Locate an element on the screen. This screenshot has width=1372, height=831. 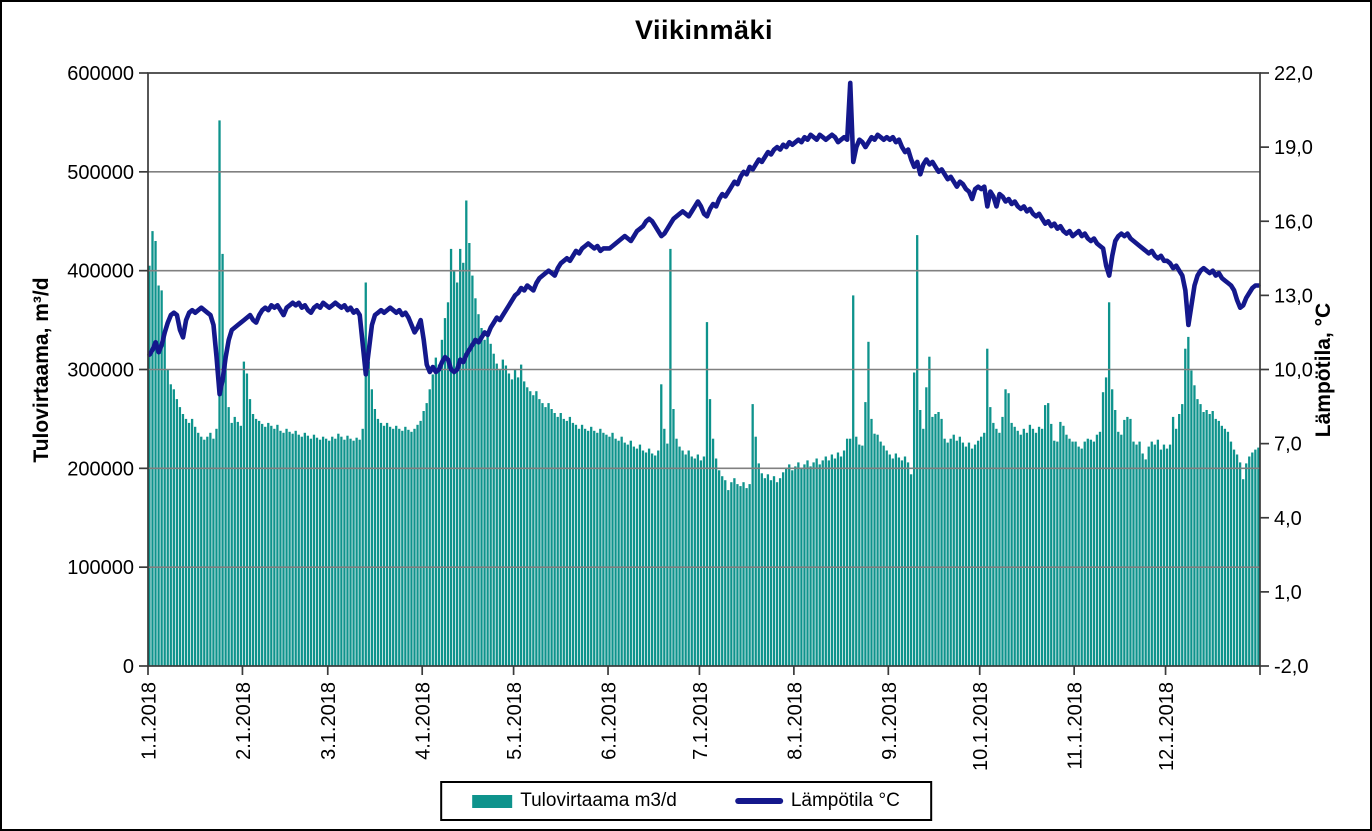
svg-text: 600000 is located at coordinates (100, 74).